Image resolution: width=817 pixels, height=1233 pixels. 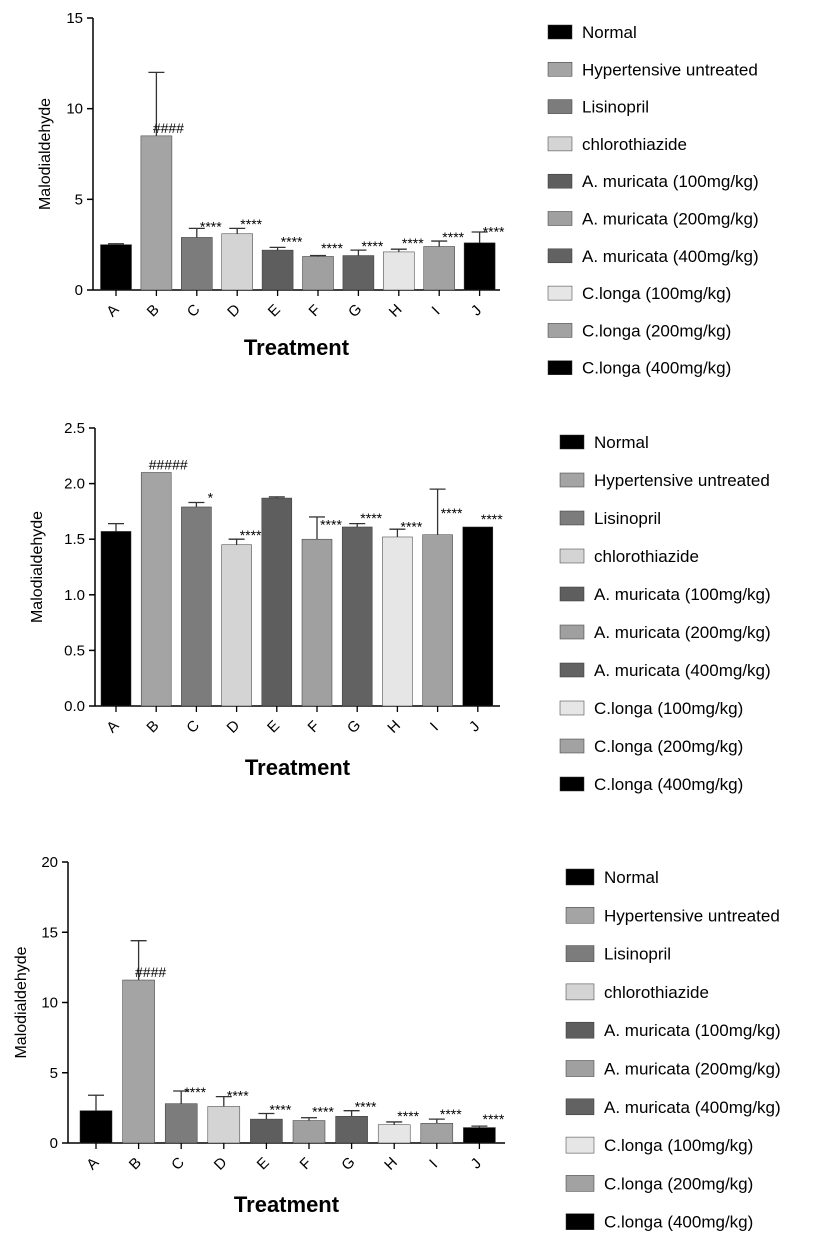 I want to click on y-tick-label: 1.0, so click(x=74, y=595).